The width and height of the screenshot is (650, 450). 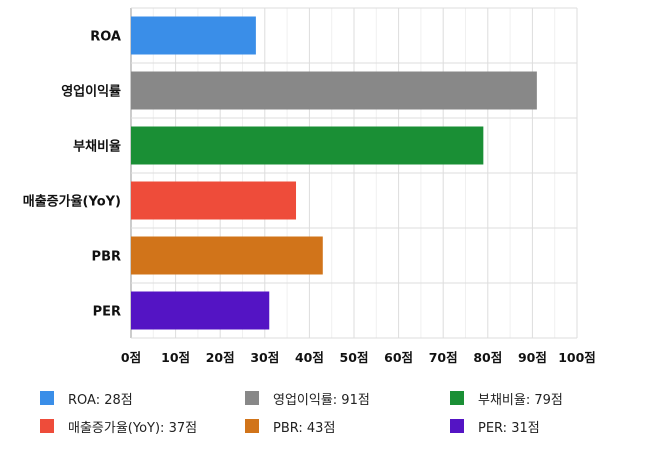 What do you see at coordinates (443, 357) in the screenshot?
I see `x-tick-label: 70점` at bounding box center [443, 357].